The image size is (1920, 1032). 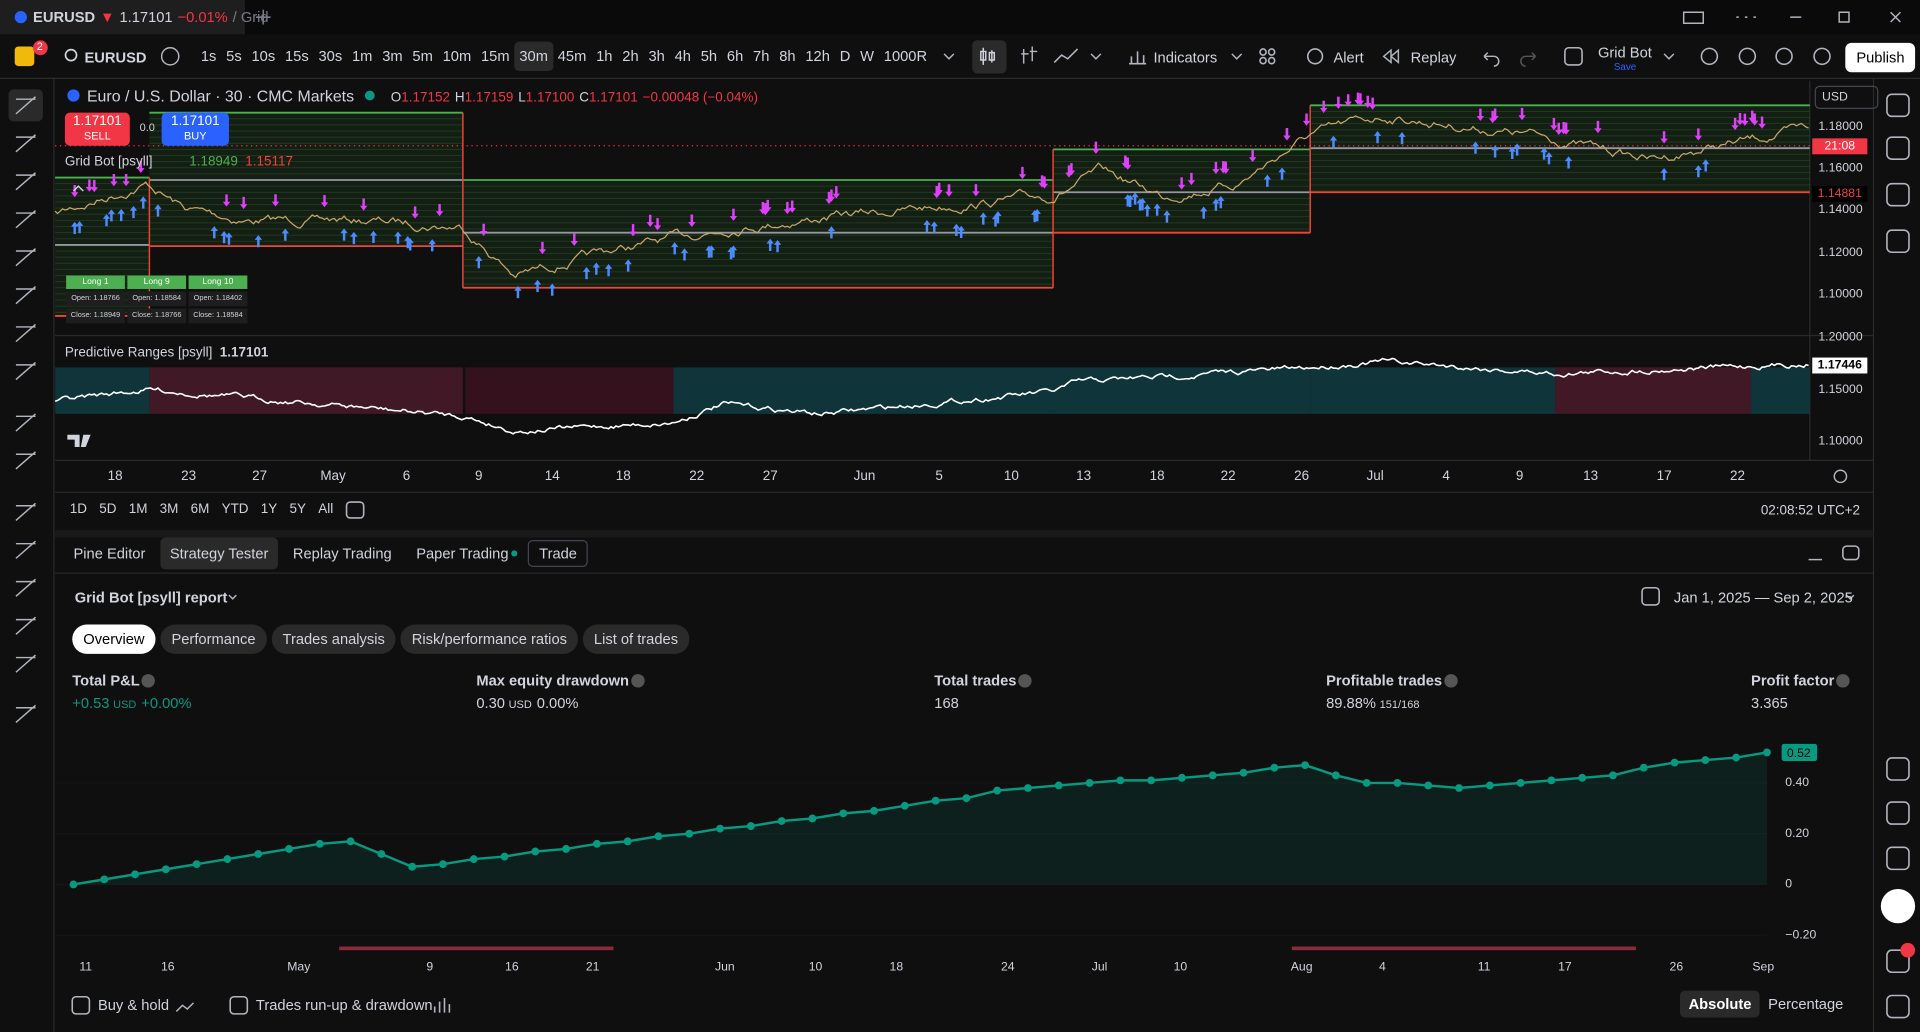 I want to click on interval-button: 30s, so click(x=330, y=56).